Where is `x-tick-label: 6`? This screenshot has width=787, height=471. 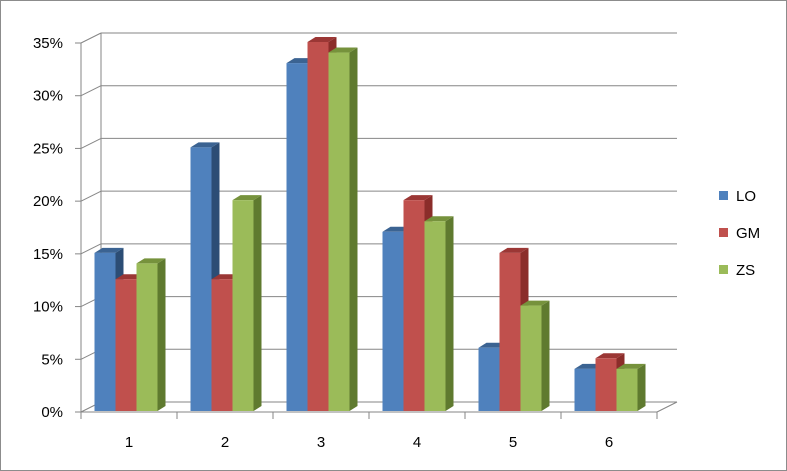 x-tick-label: 6 is located at coordinates (609, 442).